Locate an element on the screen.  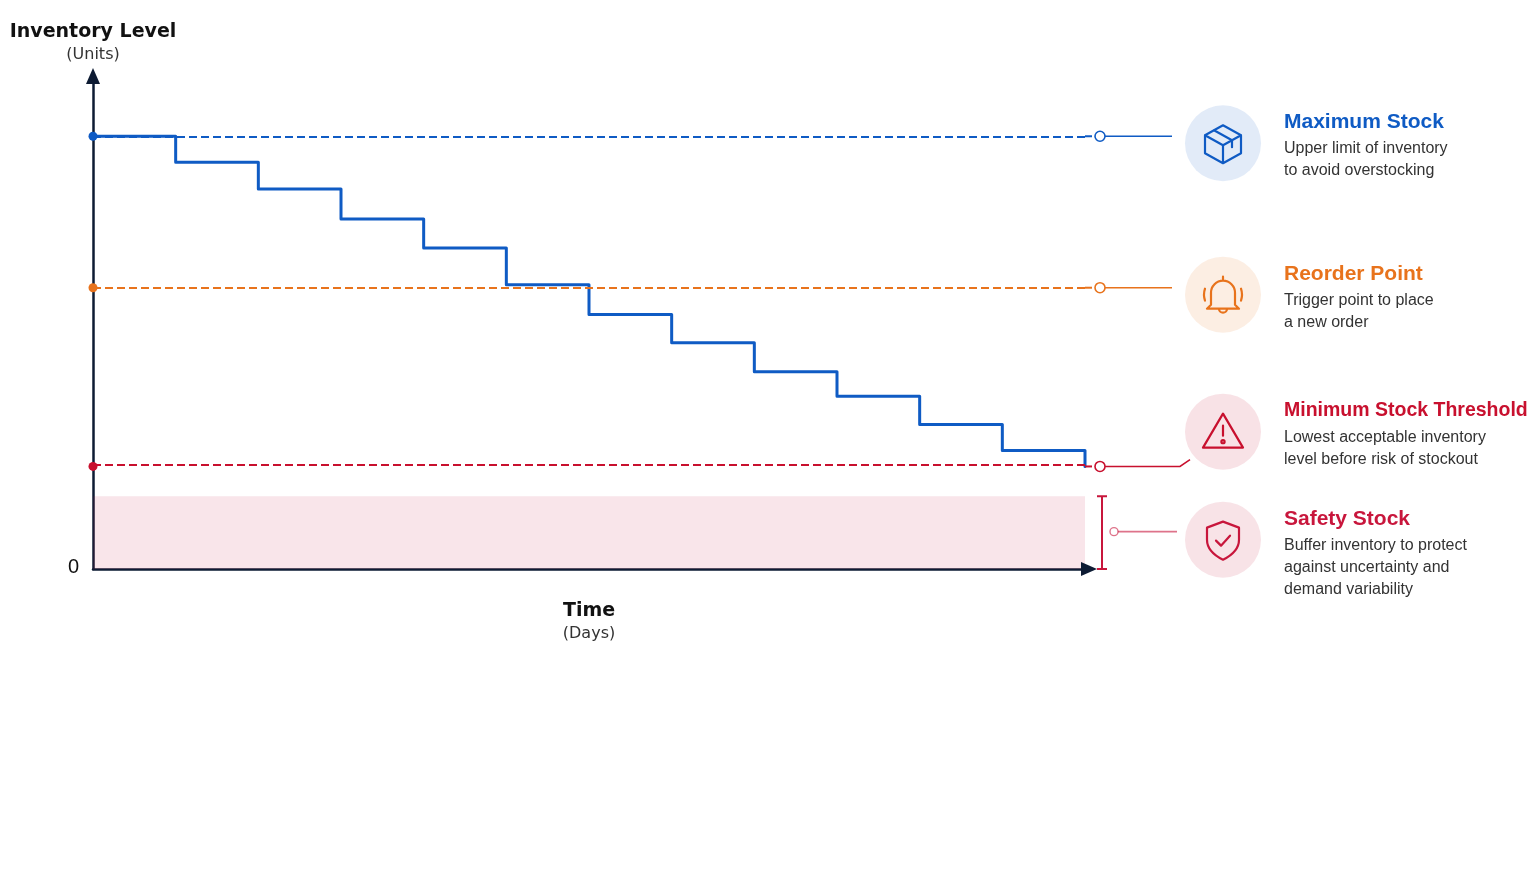
text: Buffer inventory to protect against uncertainty and demand variability is located at coordinates (1375, 566).